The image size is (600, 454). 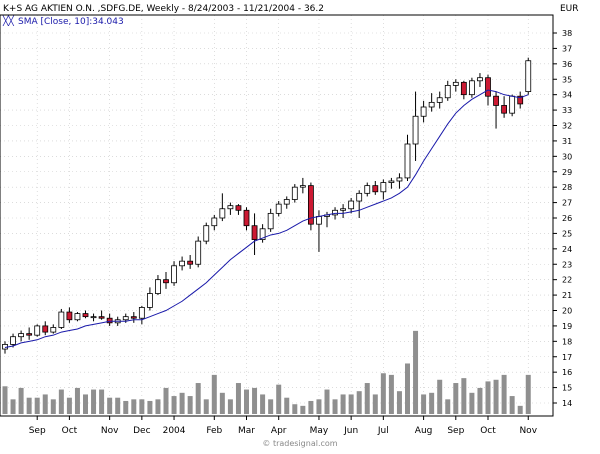 What do you see at coordinates (567, 280) in the screenshot?
I see `y-tick-label: 22` at bounding box center [567, 280].